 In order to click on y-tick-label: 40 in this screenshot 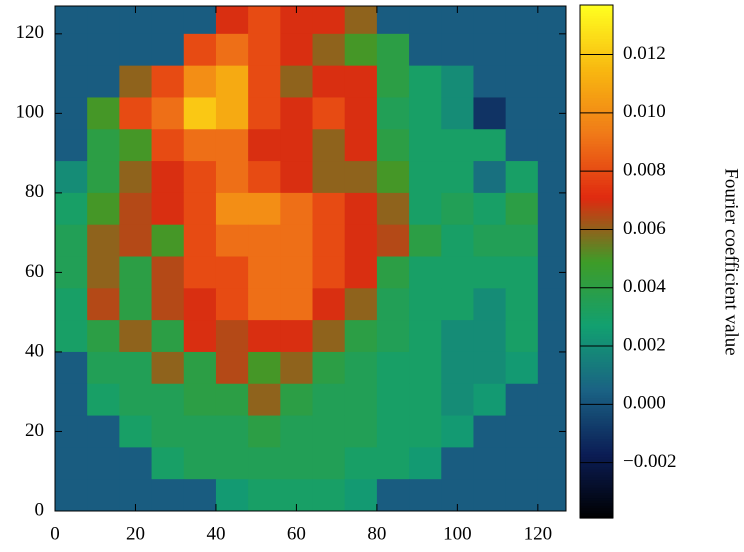, I will do `click(34, 350)`.